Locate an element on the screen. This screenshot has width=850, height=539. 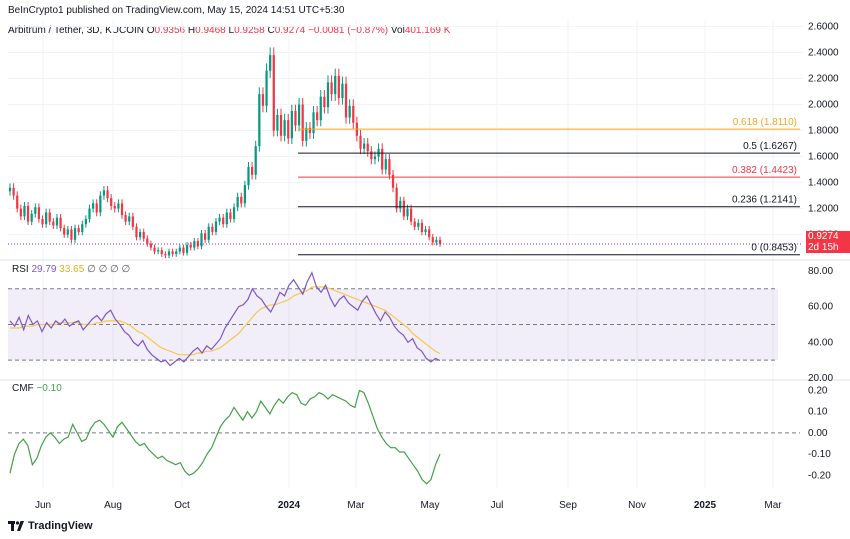
footer-brand-text: TradingView is located at coordinates (60, 526).